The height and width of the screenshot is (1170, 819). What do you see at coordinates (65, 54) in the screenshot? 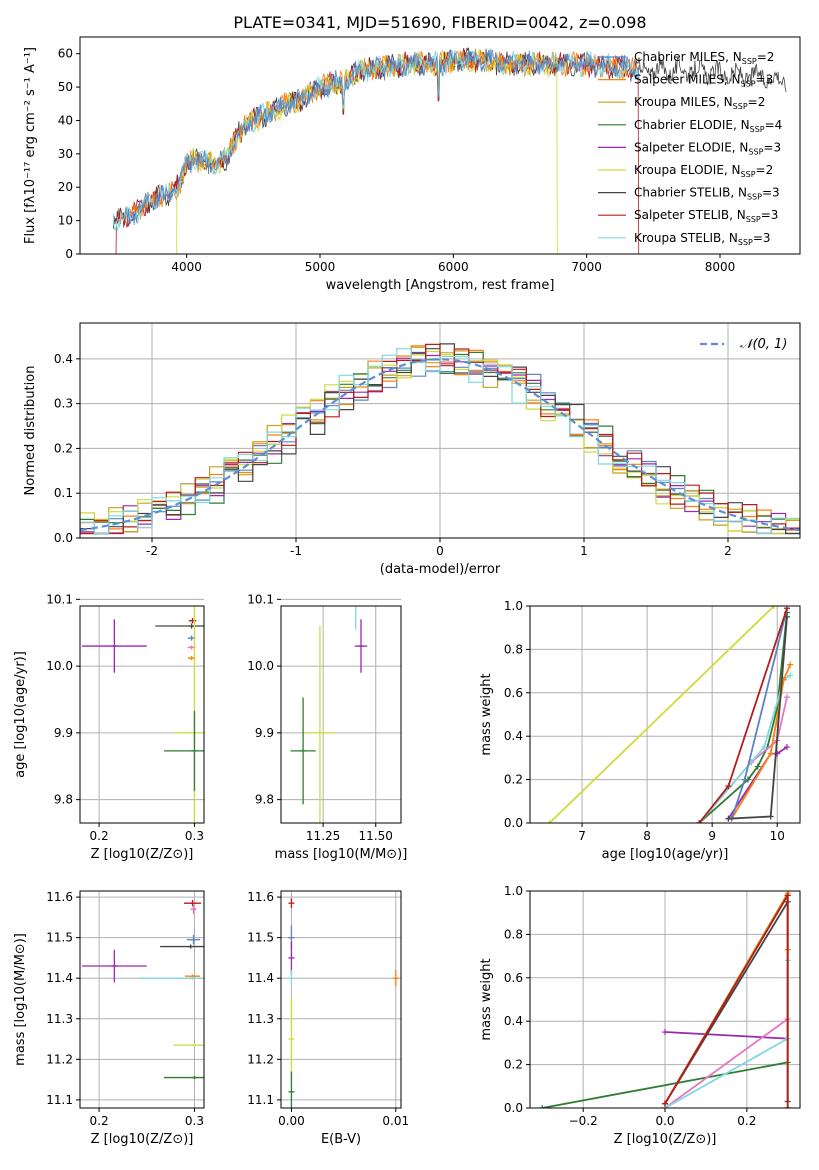
I see `y-tick-label: 60` at bounding box center [65, 54].